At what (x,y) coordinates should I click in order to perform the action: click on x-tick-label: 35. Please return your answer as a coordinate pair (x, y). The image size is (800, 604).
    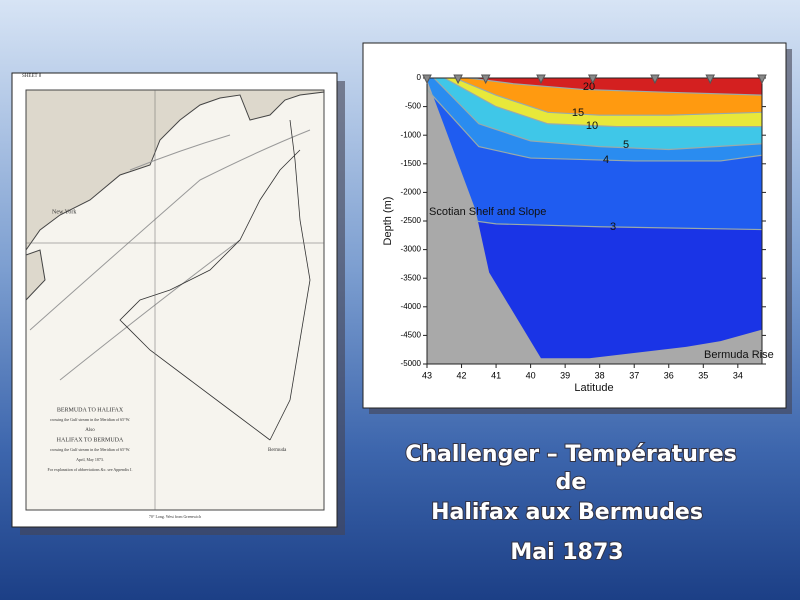
    Looking at the image, I should click on (703, 375).